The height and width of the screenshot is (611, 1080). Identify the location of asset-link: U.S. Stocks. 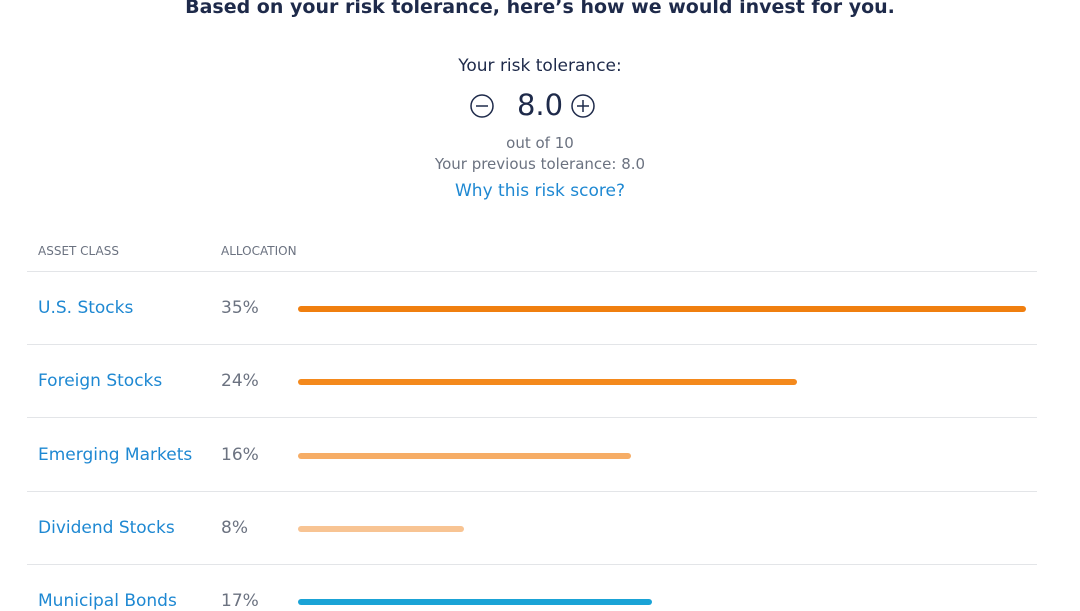
(86, 308).